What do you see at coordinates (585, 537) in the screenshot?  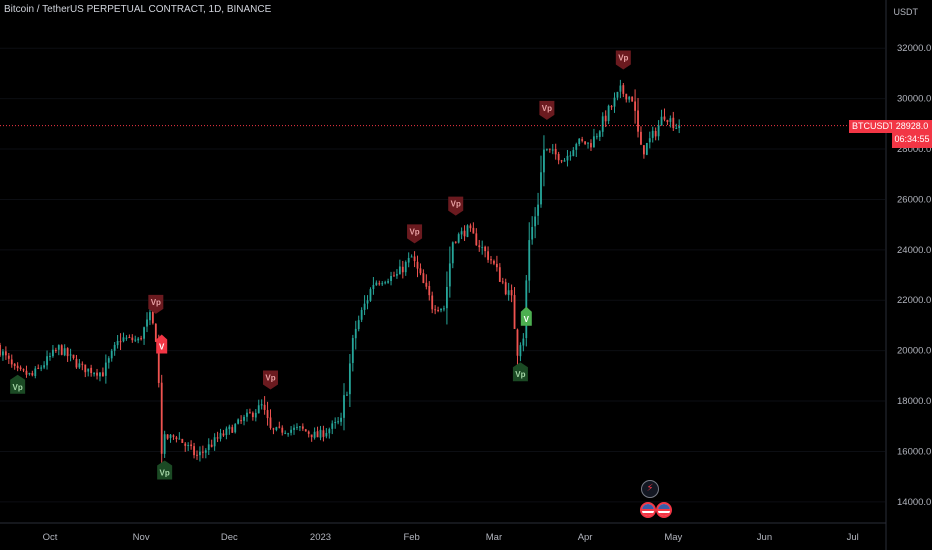 I see `x-tick-label: Apr` at bounding box center [585, 537].